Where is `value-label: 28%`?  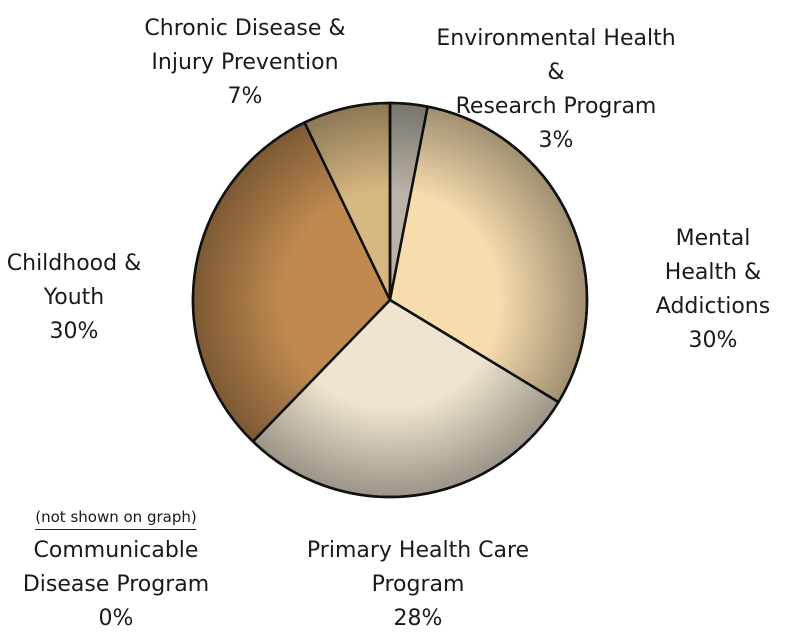
value-label: 28% is located at coordinates (418, 618).